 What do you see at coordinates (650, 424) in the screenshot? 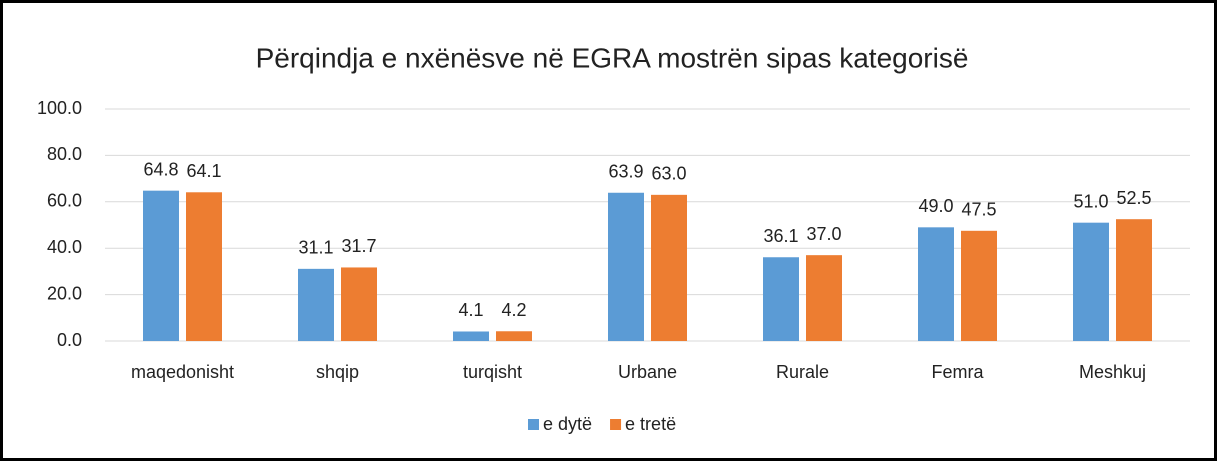
I see `legend-label: e tretë` at bounding box center [650, 424].